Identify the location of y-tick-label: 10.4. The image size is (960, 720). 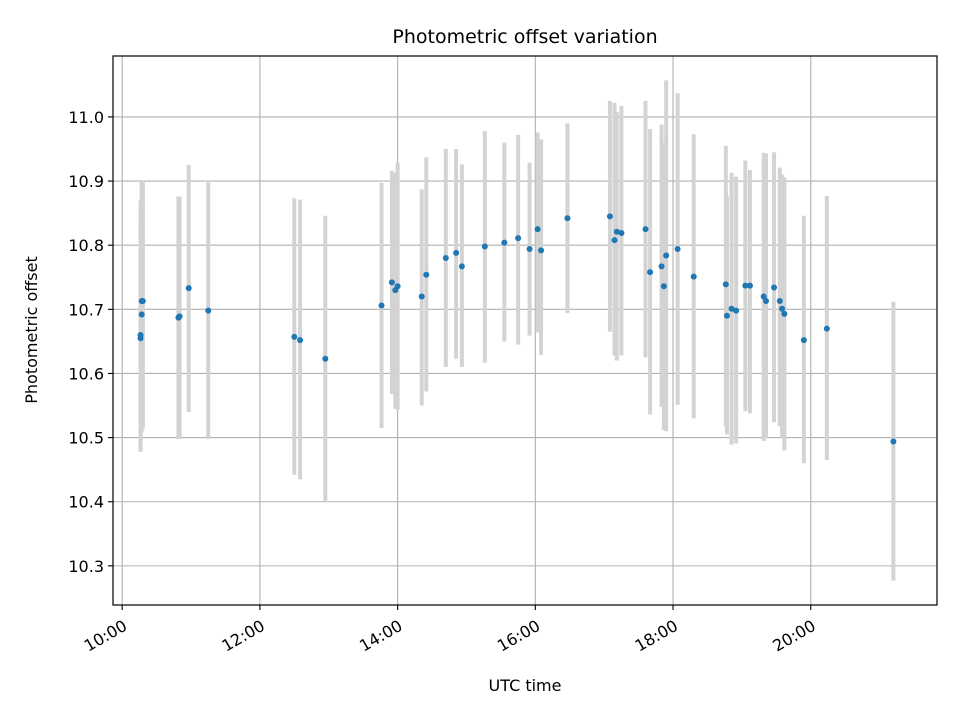
(86, 502).